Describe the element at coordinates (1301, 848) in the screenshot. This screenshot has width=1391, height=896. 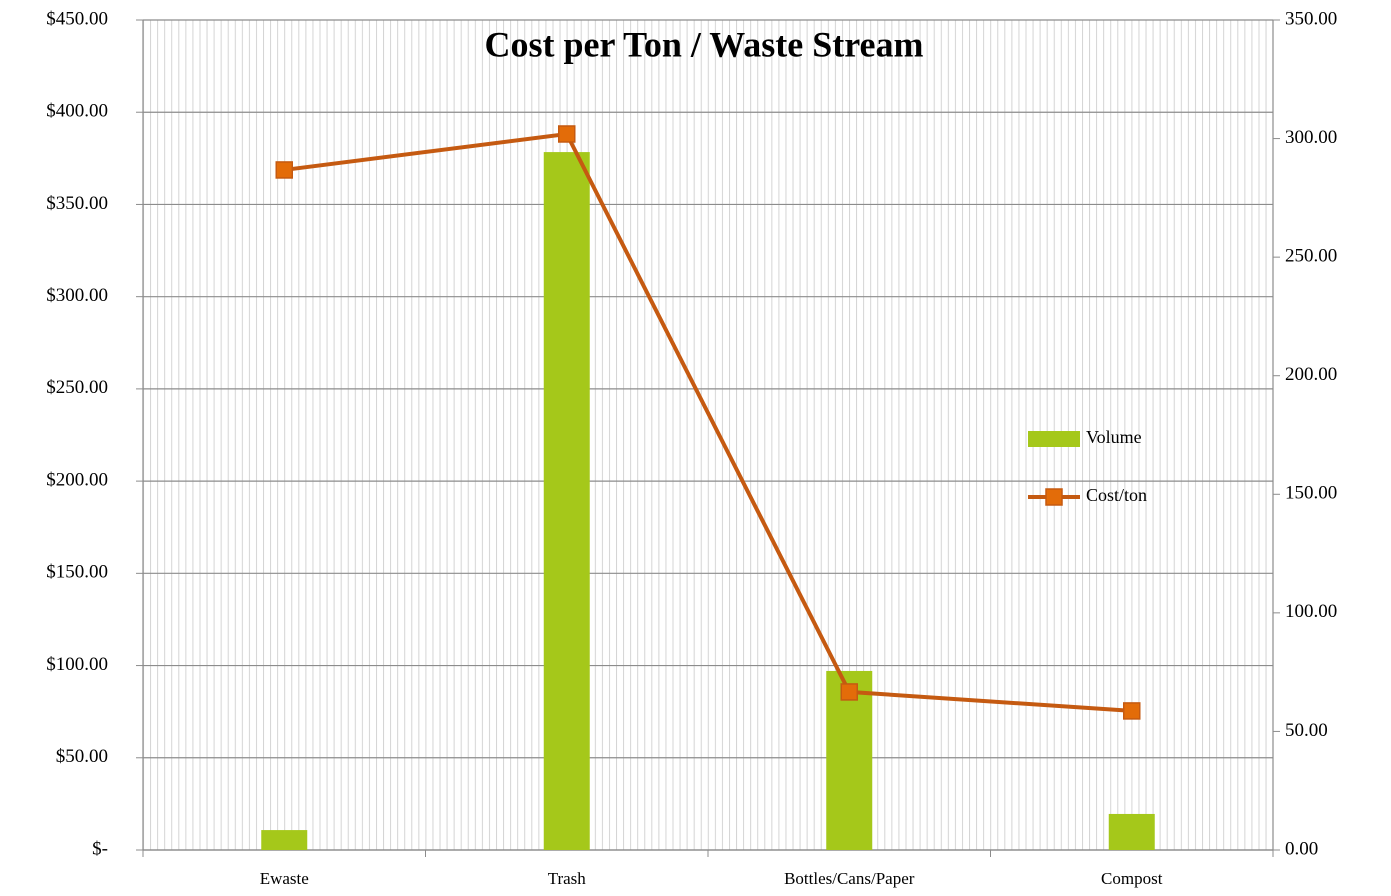
I see `y2-tick-label: 0.00` at that location.